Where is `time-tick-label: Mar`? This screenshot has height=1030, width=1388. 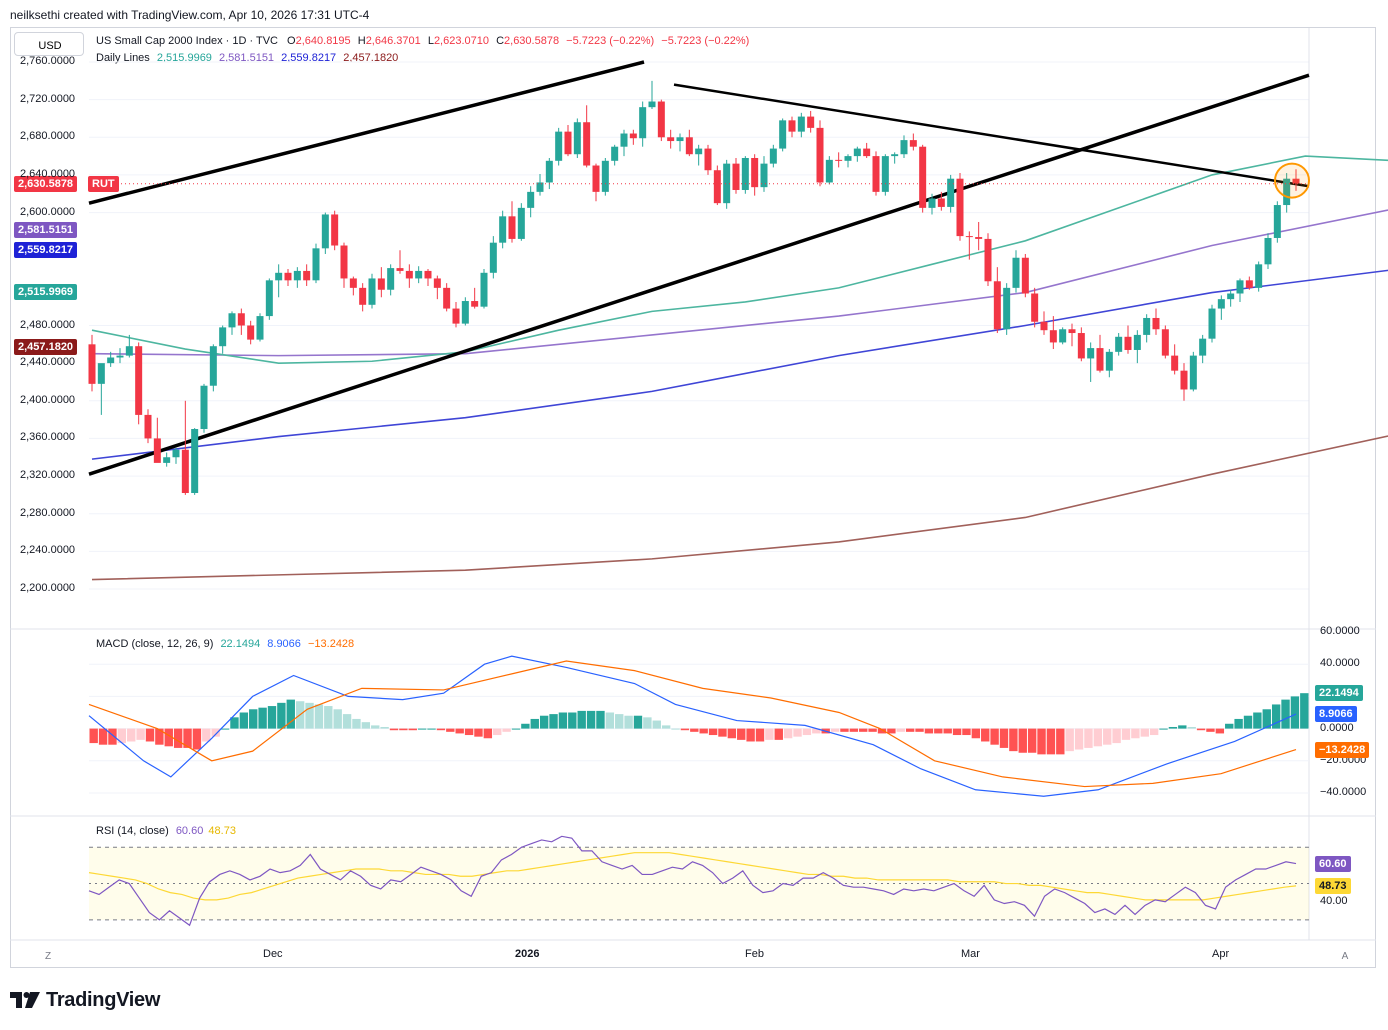
time-tick-label: Mar is located at coordinates (970, 954).